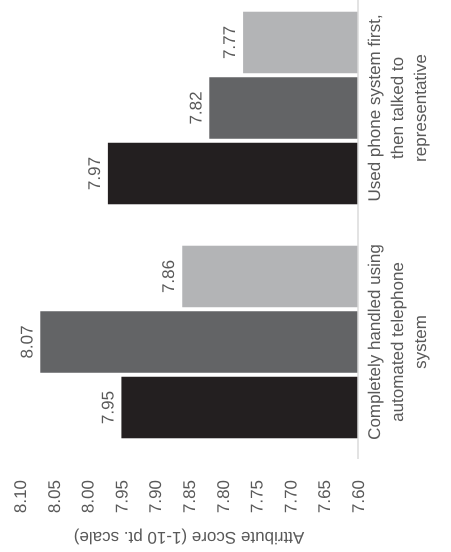  I want to click on data-label: 7.77, so click(230, 43).